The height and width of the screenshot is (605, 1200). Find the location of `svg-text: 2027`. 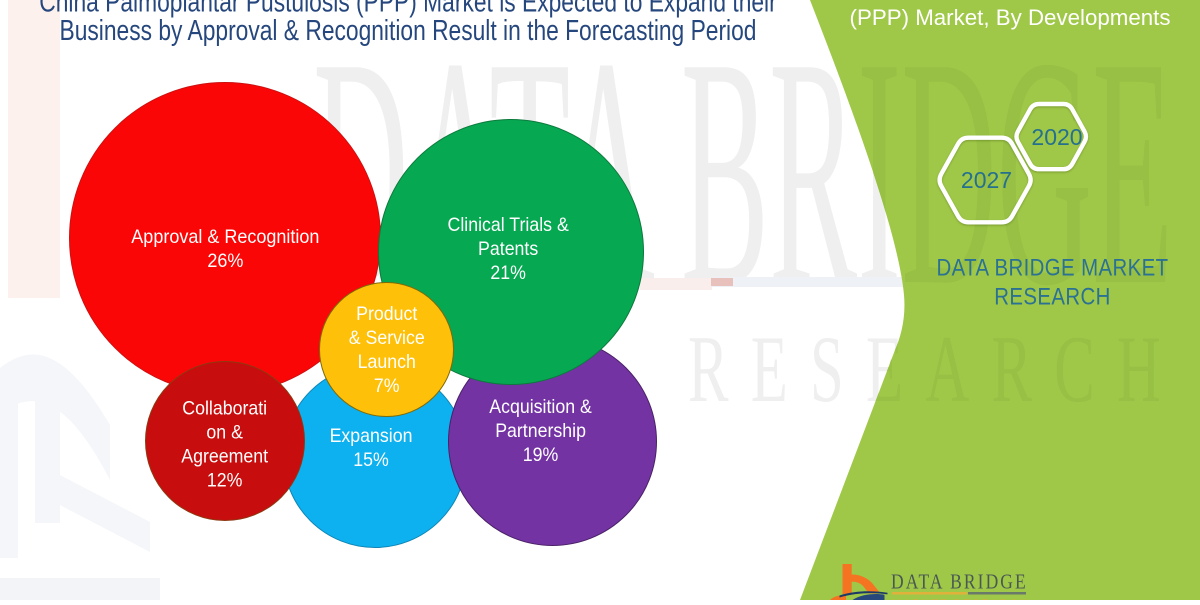

svg-text: 2027 is located at coordinates (986, 180).